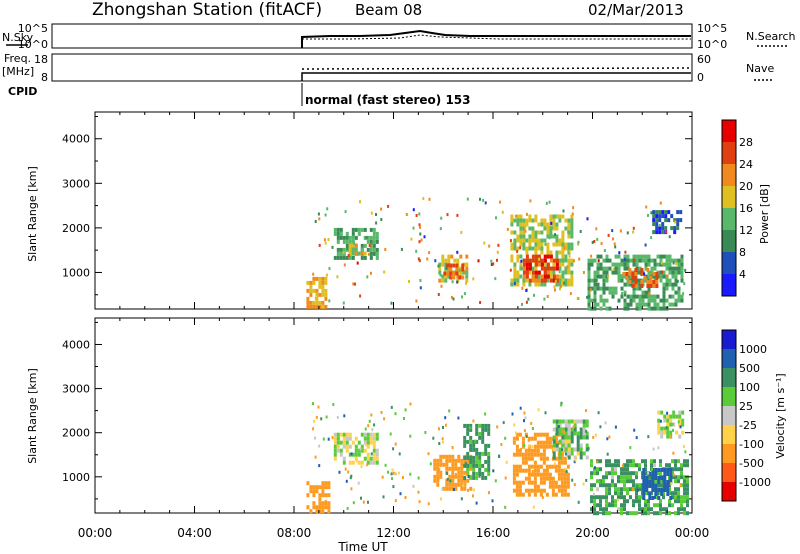 Image resolution: width=800 pixels, height=554 pixels. What do you see at coordinates (393, 533) in the screenshot?
I see `time-tick-label: 12:00` at bounding box center [393, 533].